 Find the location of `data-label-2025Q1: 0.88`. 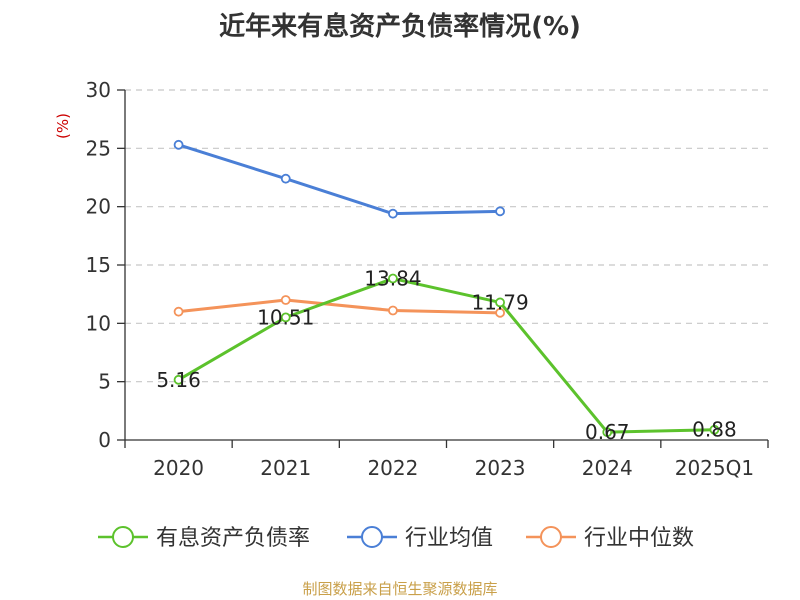

data-label-2025Q1: 0.88 is located at coordinates (714, 430).